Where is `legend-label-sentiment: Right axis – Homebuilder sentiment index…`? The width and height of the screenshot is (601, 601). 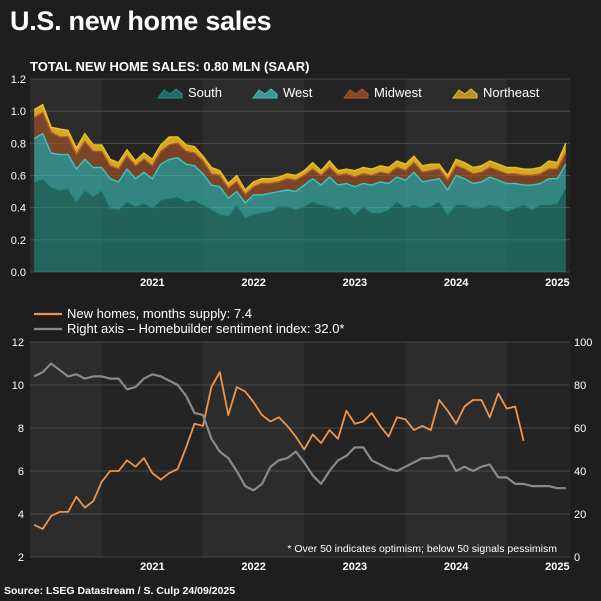 legend-label-sentiment: Right axis – Homebuilder sentiment index… is located at coordinates (205, 328).